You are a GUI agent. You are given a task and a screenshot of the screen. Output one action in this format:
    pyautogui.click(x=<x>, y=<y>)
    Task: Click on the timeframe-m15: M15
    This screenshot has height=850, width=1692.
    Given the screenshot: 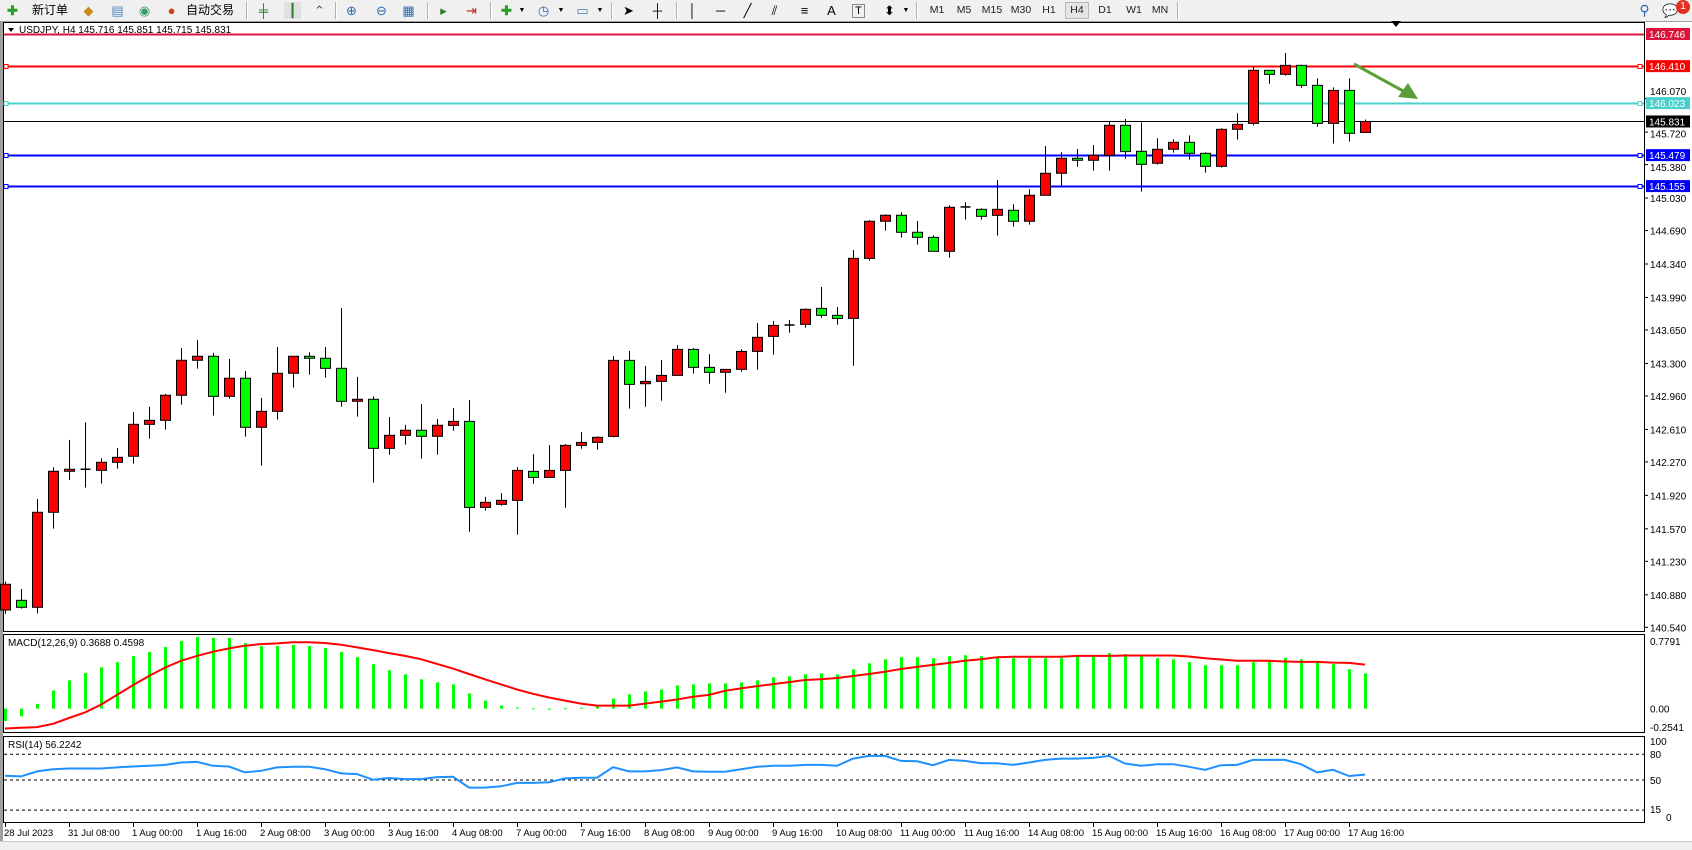 What is the action you would take?
    pyautogui.click(x=992, y=10)
    